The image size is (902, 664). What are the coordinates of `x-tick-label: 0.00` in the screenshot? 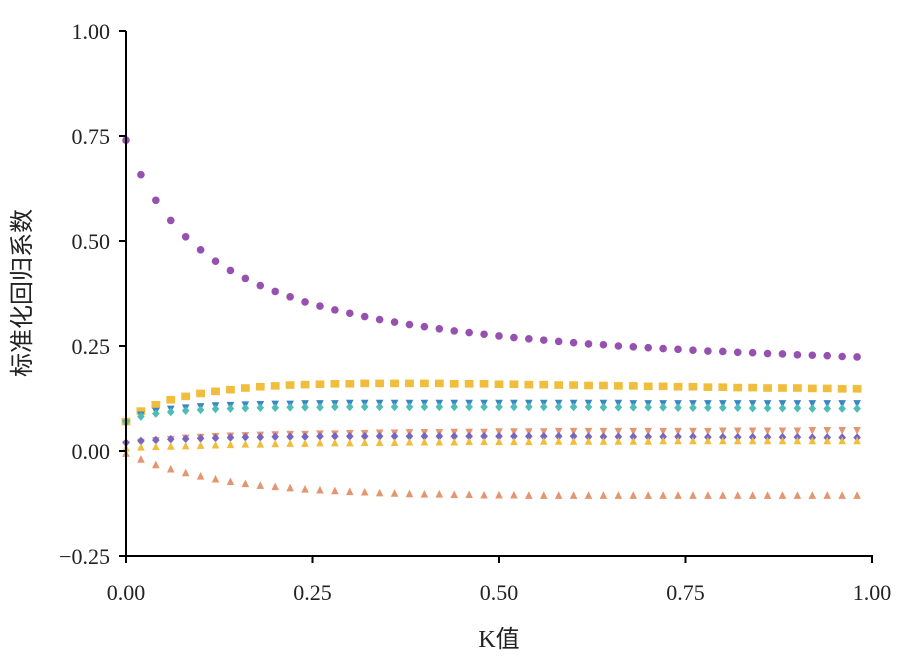 It's located at (126, 592).